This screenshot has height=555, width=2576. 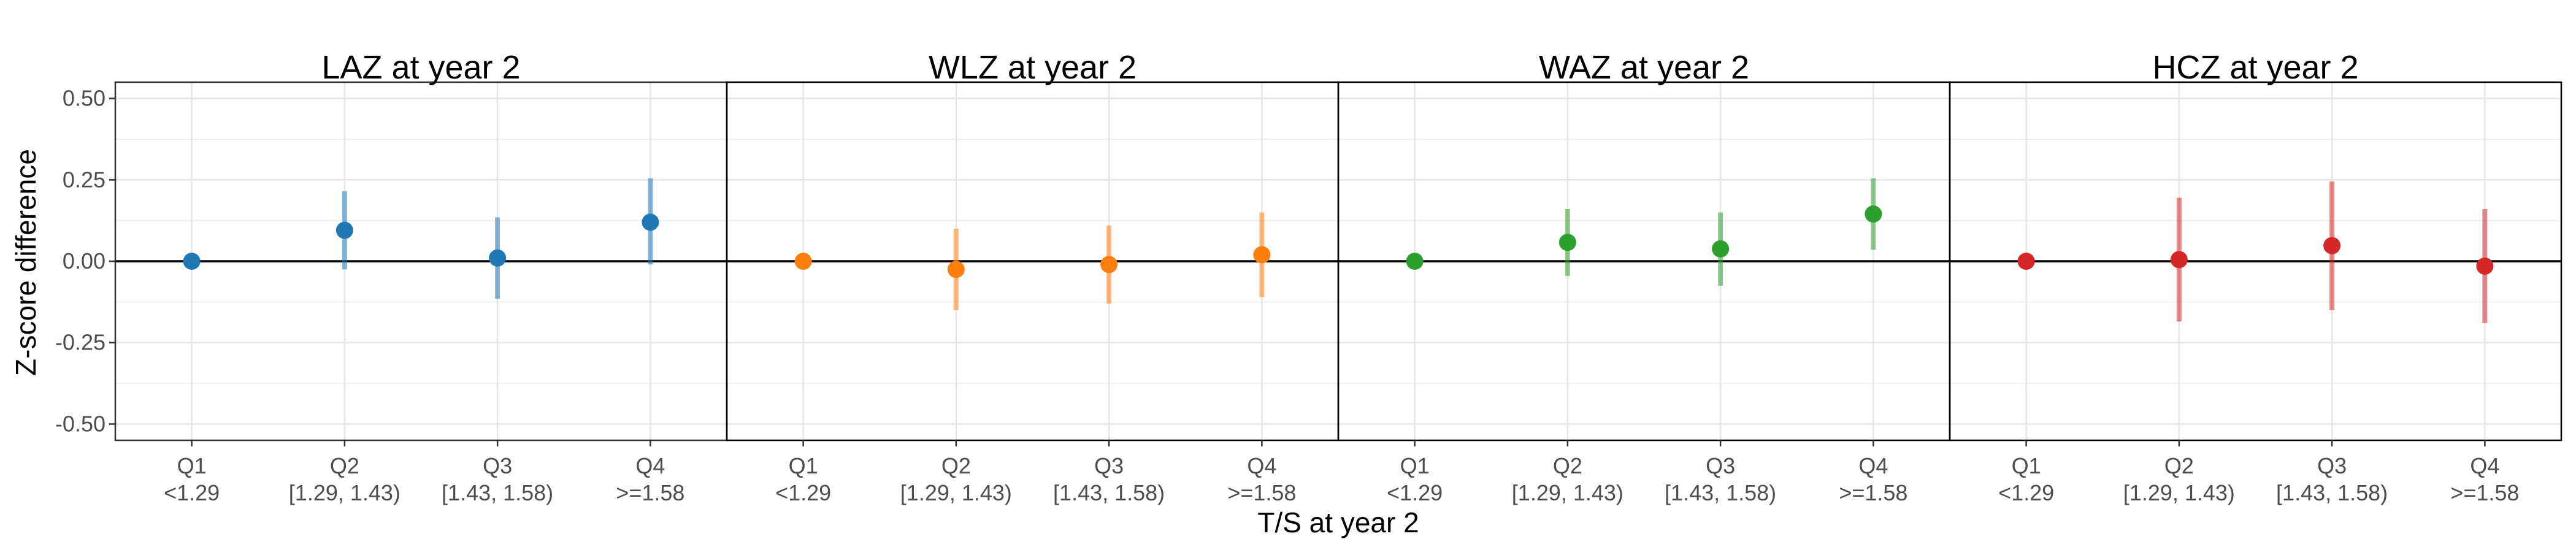 I want to click on panel-title: WAZ at year 2, so click(x=1644, y=67).